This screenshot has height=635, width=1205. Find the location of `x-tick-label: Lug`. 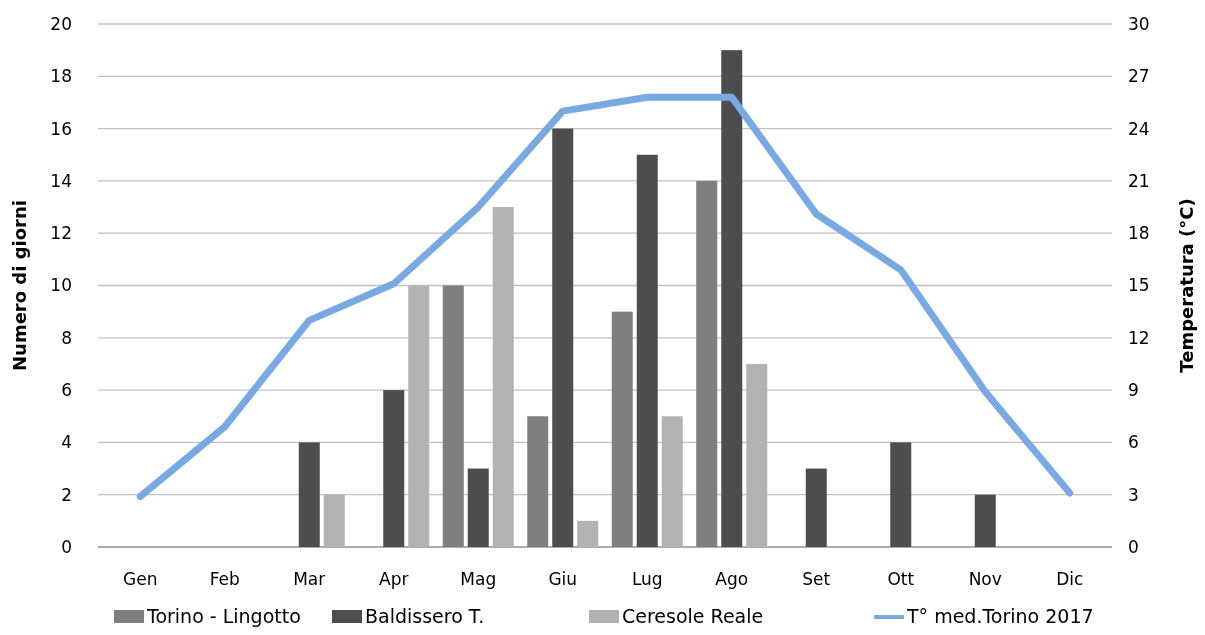

x-tick-label: Lug is located at coordinates (647, 579).